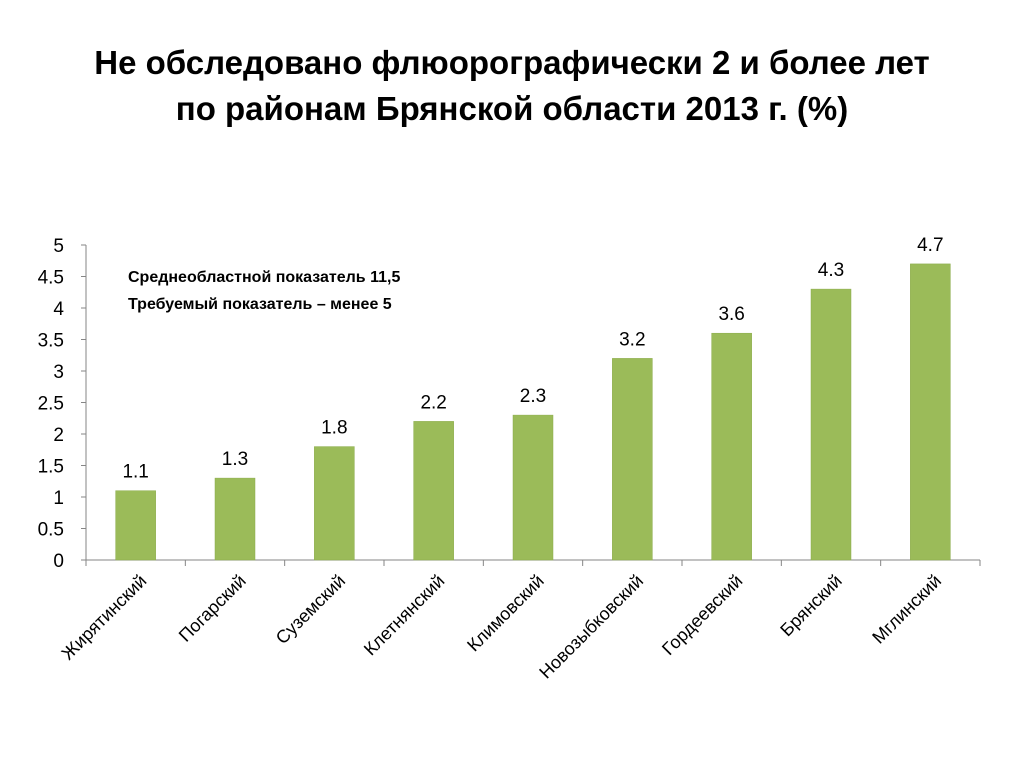 The width and height of the screenshot is (1024, 768). Describe the element at coordinates (260, 304) in the screenshot. I see `required-target-note: Требуемый показатель – менее 5` at that location.